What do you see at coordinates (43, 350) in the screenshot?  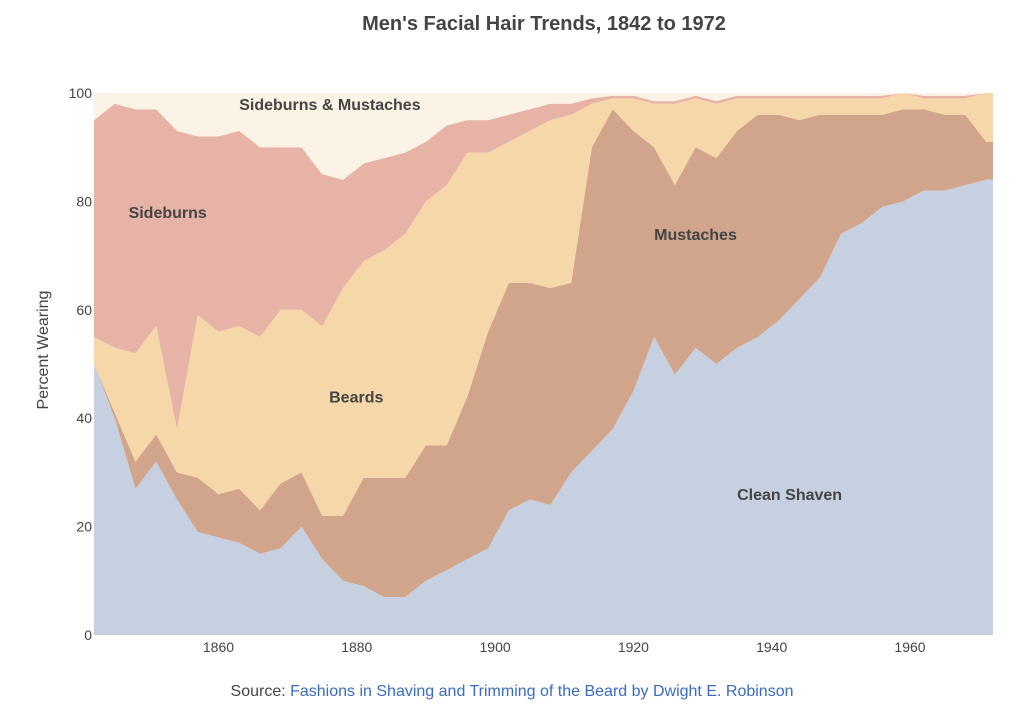 I see `y-axis-title: Percent Wearing` at bounding box center [43, 350].